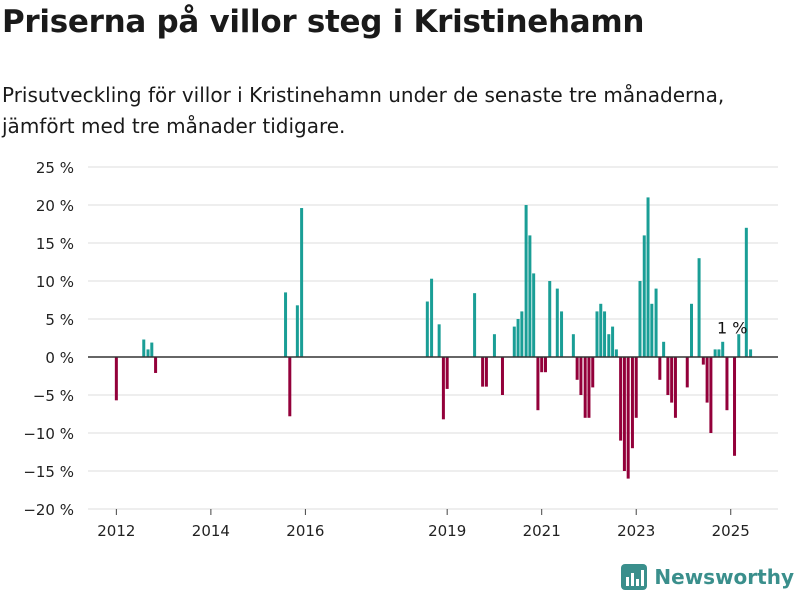 This screenshot has width=800, height=600. Describe the element at coordinates (542, 531) in the screenshot. I see `x-tick-label: 2021` at that location.